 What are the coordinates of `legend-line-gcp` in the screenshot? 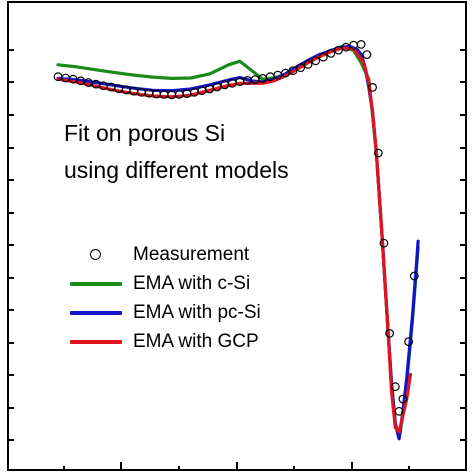 It's located at (96, 342).